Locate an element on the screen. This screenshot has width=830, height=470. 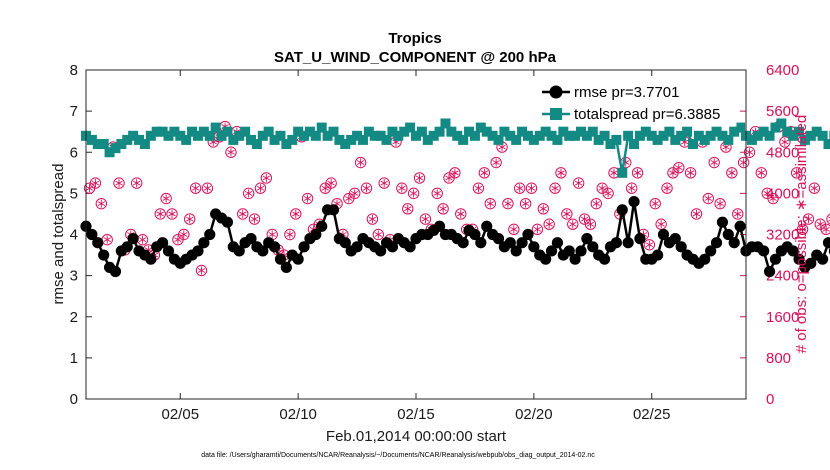
legend: rmse pr=3.7701 totalspread pr=6.3885 is located at coordinates (637, 103).